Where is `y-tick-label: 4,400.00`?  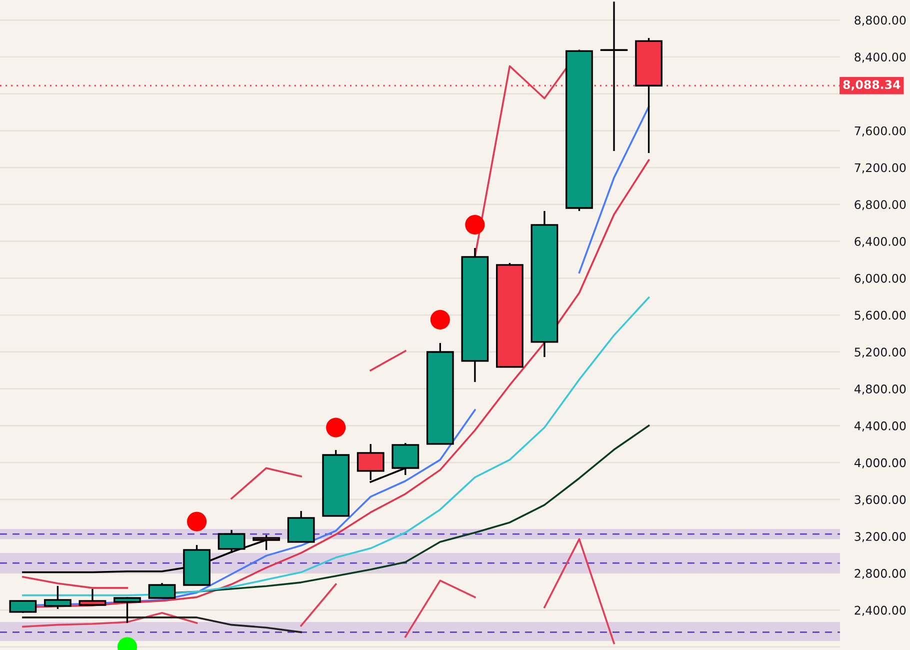 y-tick-label: 4,400.00 is located at coordinates (880, 426).